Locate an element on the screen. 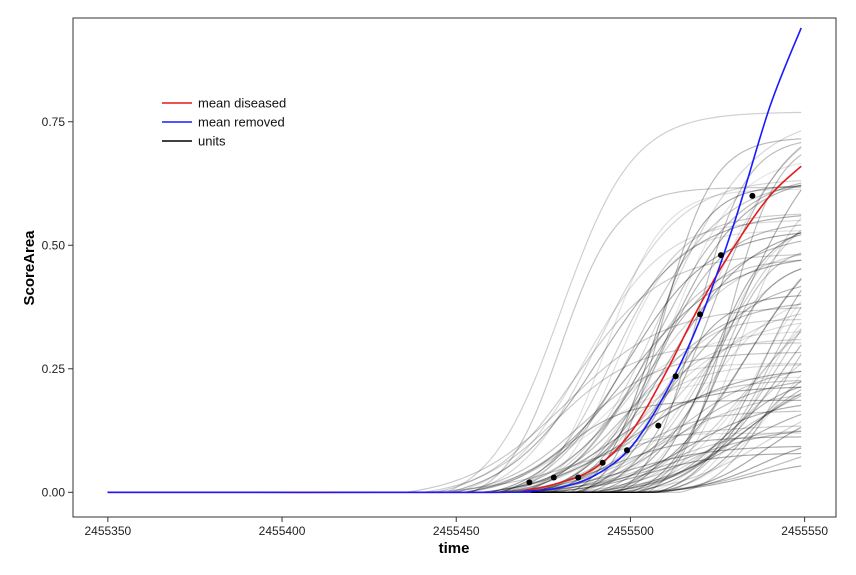  y-tick-label: 0.25 is located at coordinates (54, 369).